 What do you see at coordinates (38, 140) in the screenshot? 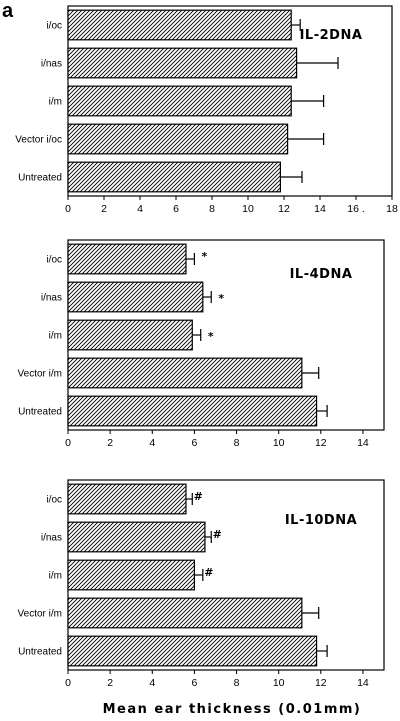
I see `category-label: Vector i/oc` at bounding box center [38, 140].